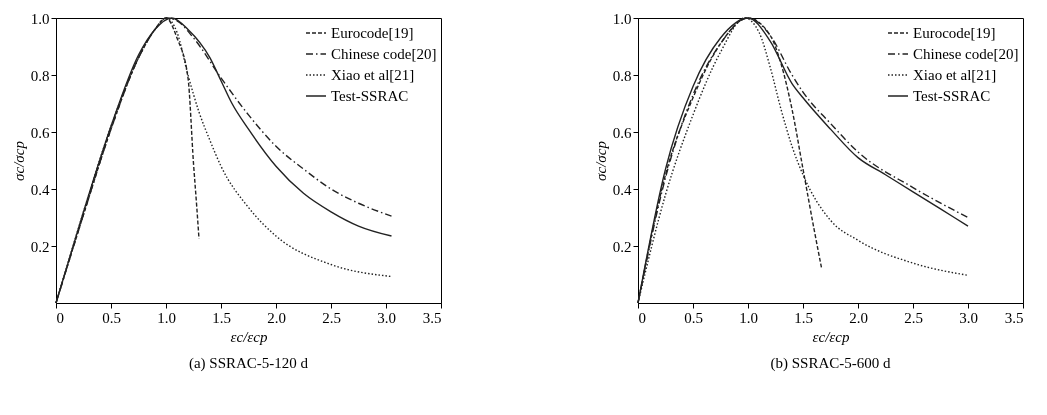  I want to click on text: (a) SSRAC-5-120 d, so click(248, 363).